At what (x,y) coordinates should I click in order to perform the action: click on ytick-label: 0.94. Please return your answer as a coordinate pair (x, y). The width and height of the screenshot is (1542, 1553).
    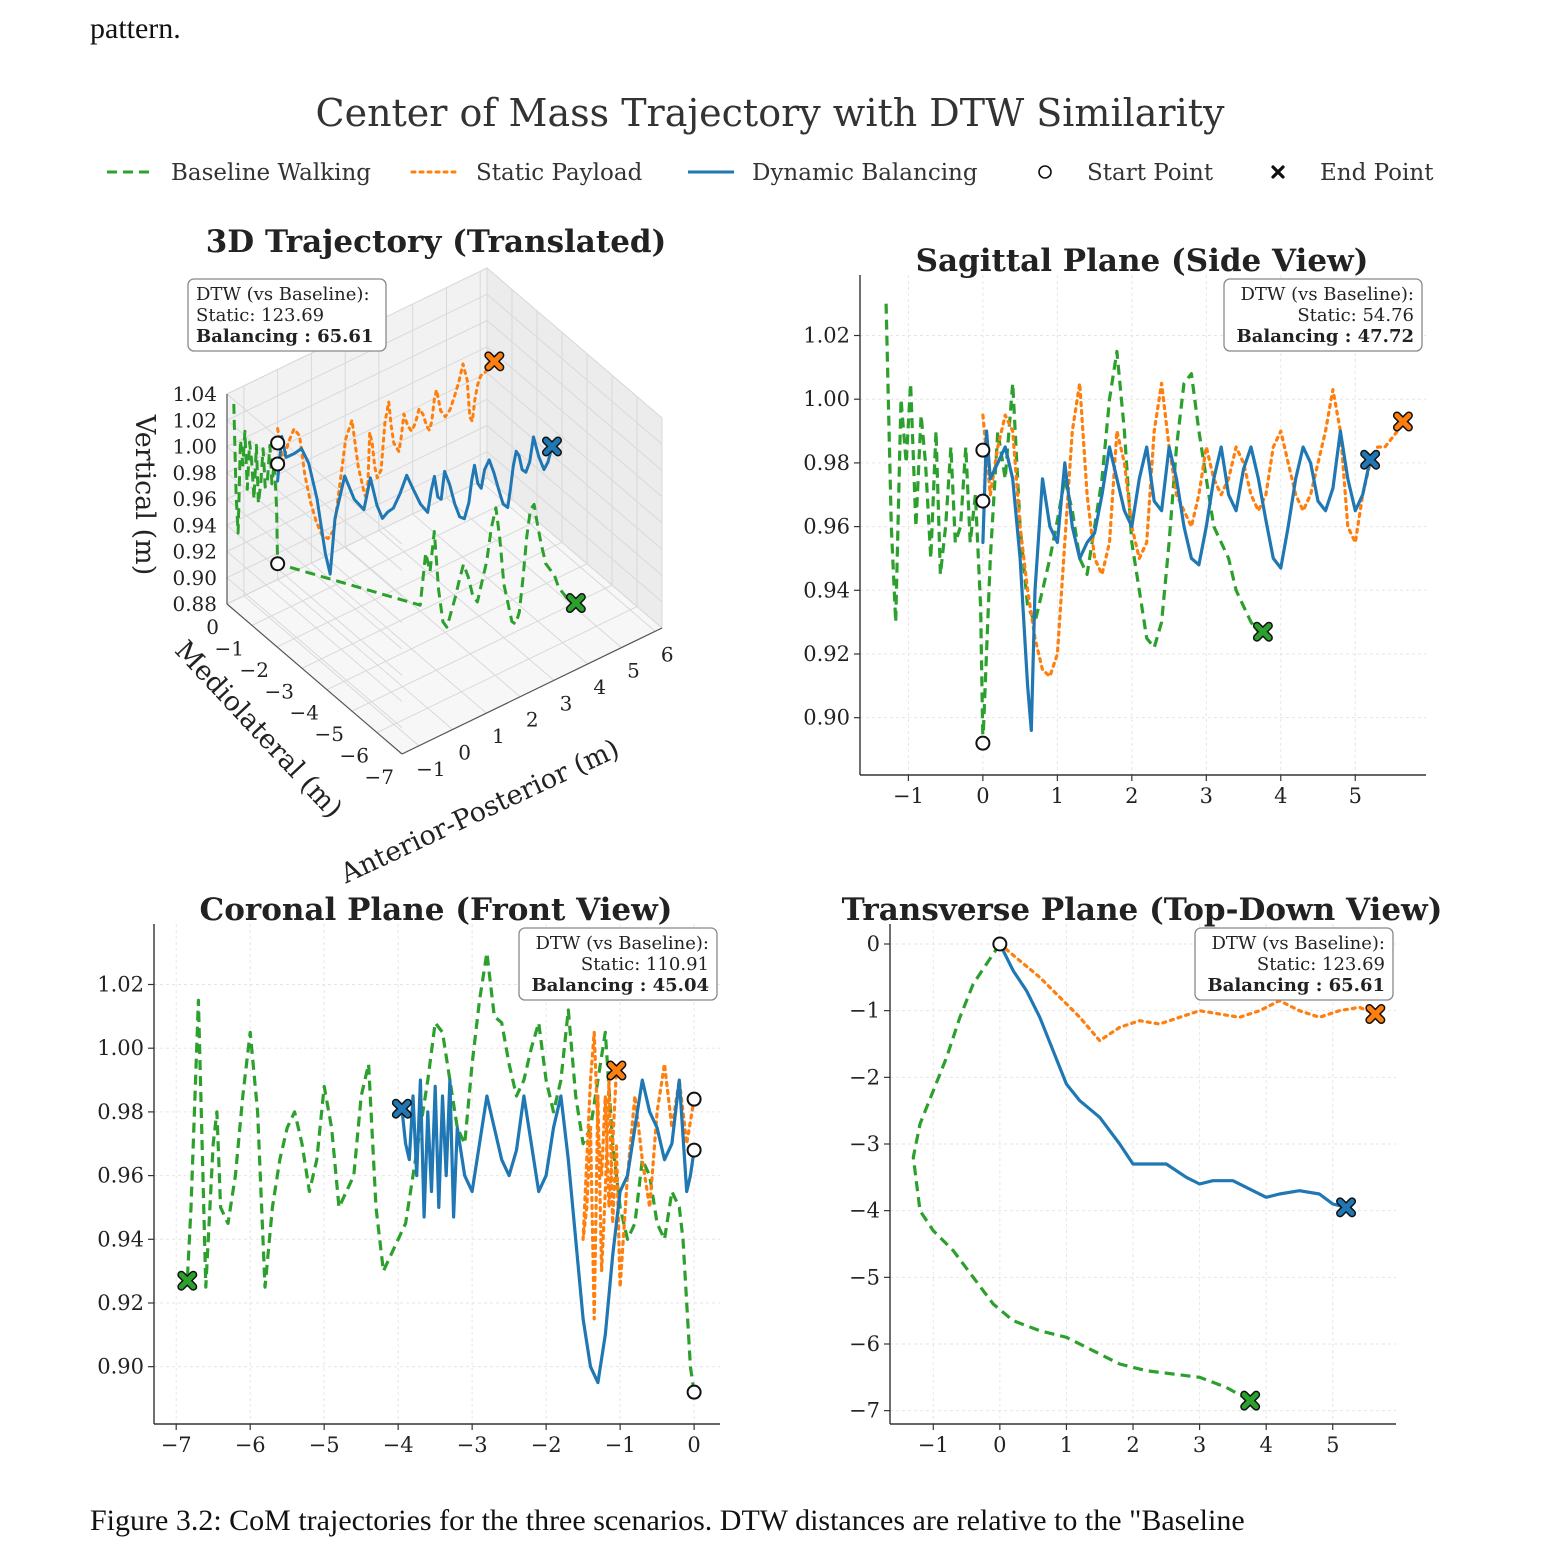
    Looking at the image, I should click on (826, 590).